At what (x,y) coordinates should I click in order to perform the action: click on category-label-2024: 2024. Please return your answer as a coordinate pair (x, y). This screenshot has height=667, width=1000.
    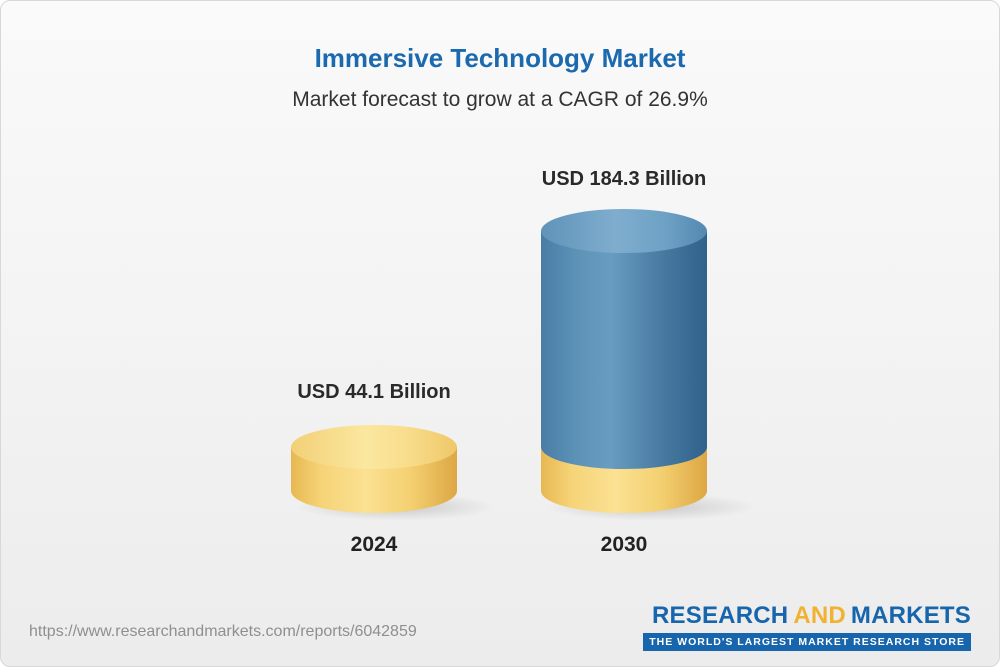
    Looking at the image, I should click on (374, 544).